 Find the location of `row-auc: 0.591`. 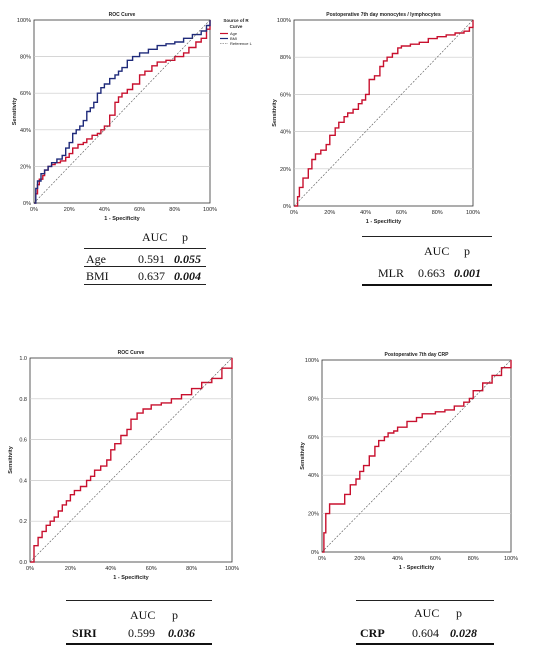

row-auc: 0.591 is located at coordinates (151, 259).